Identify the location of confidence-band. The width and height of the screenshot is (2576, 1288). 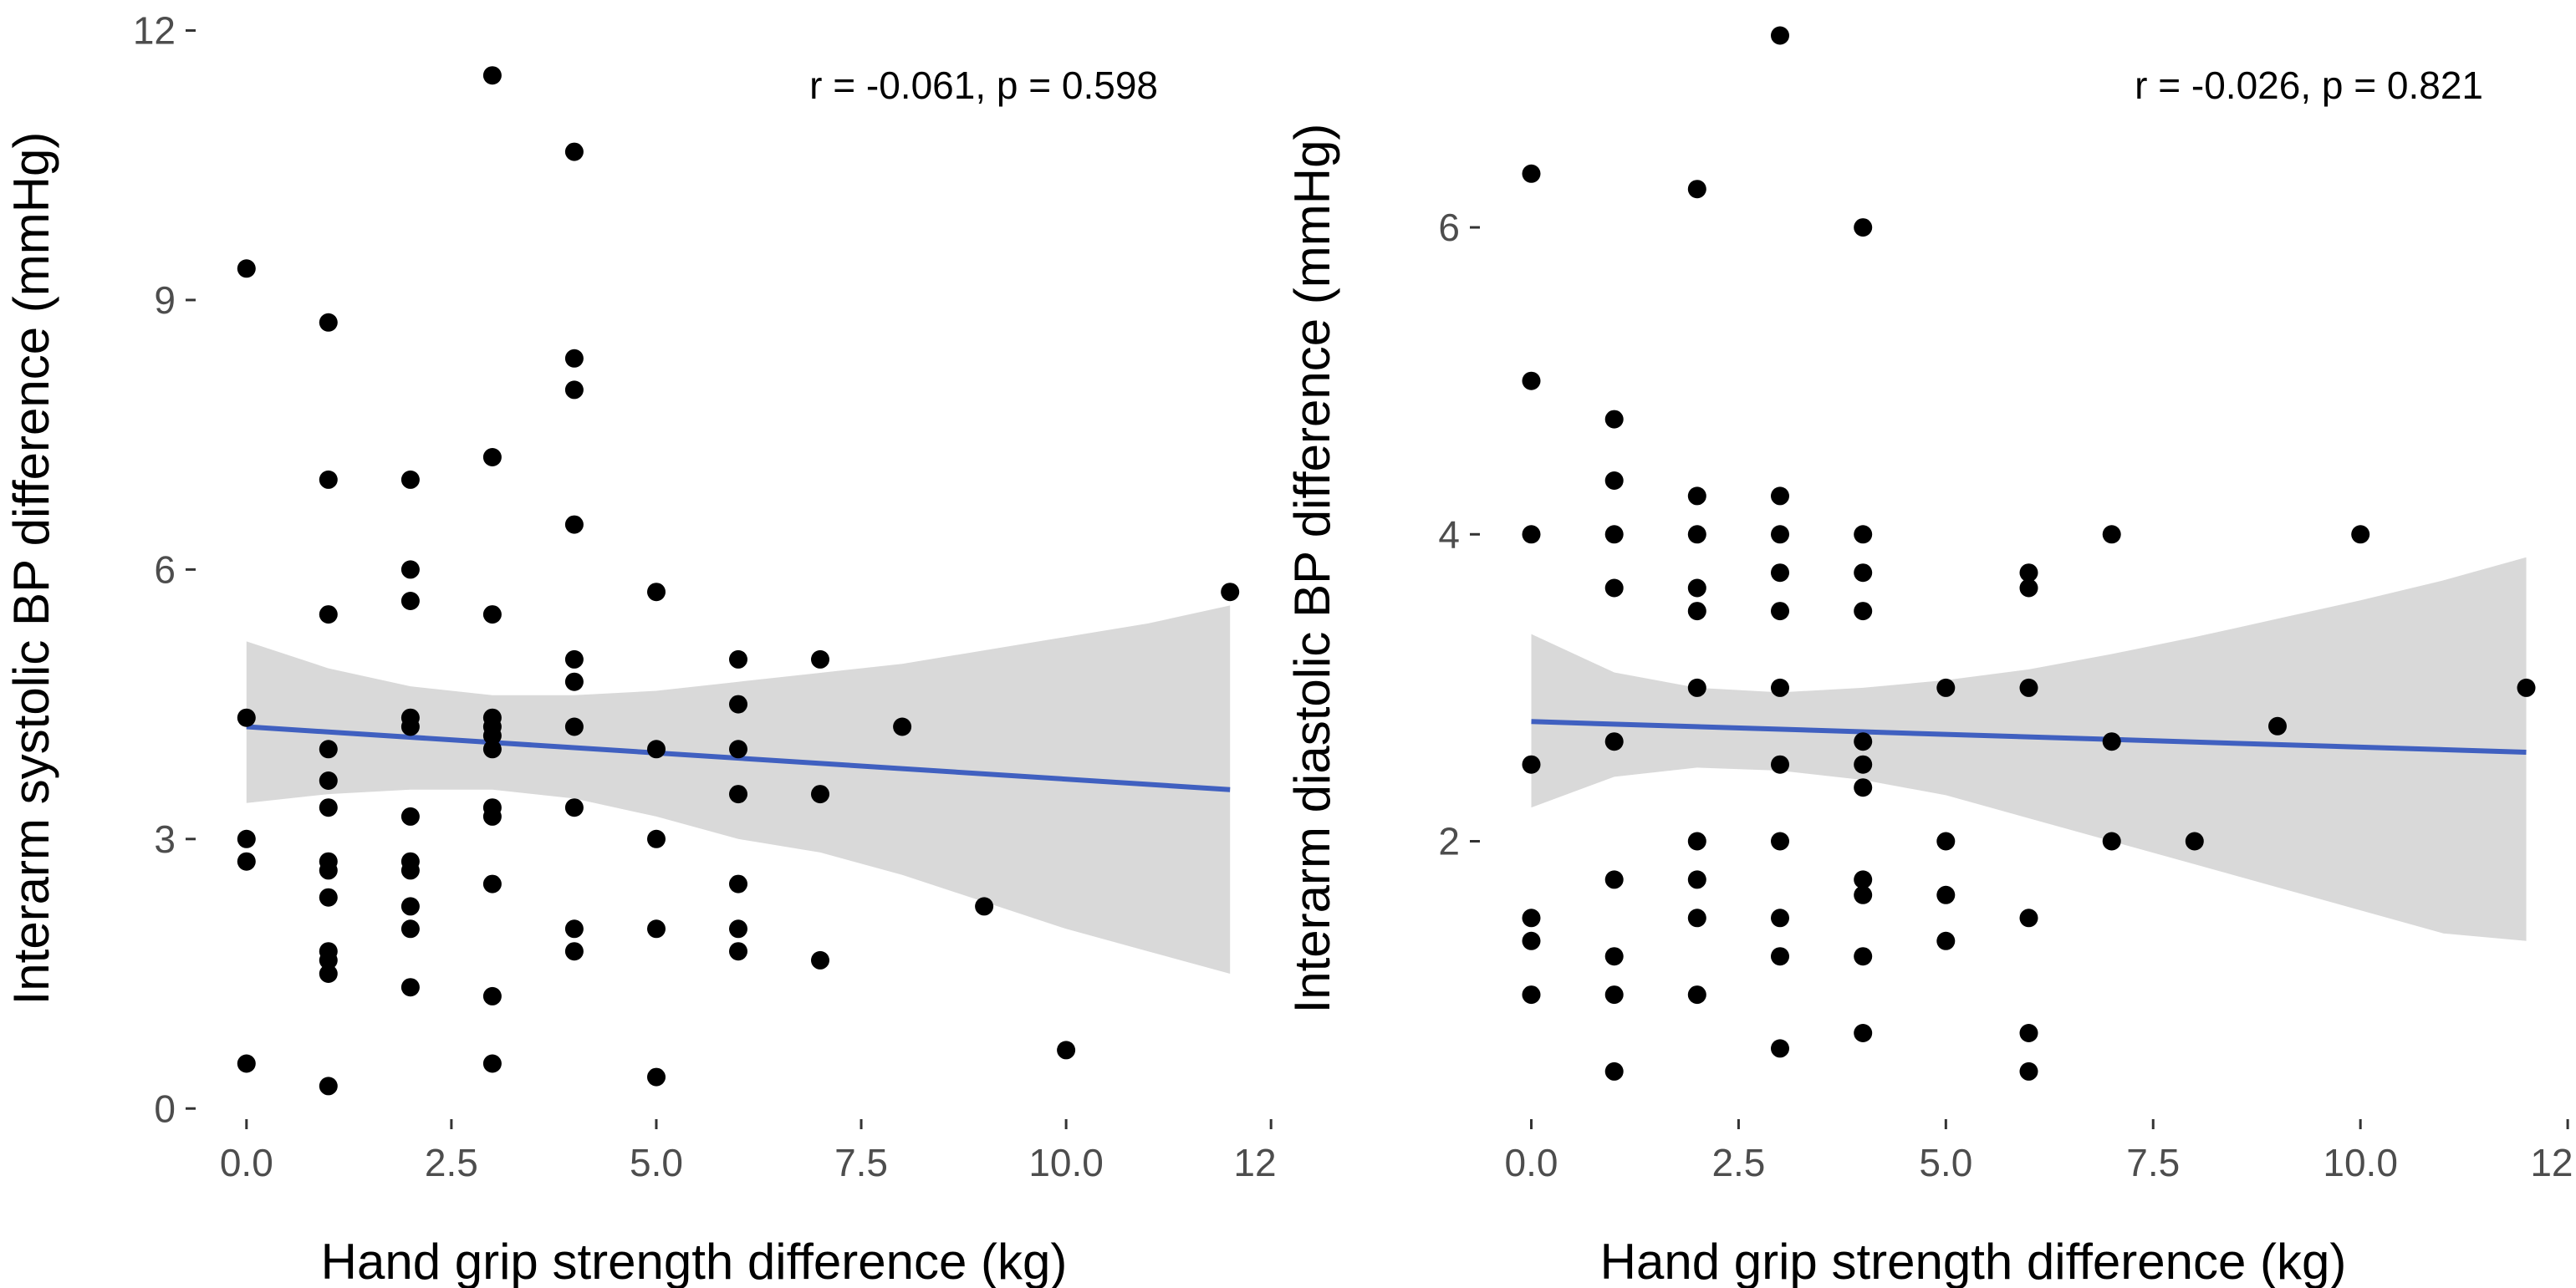
(2029, 749).